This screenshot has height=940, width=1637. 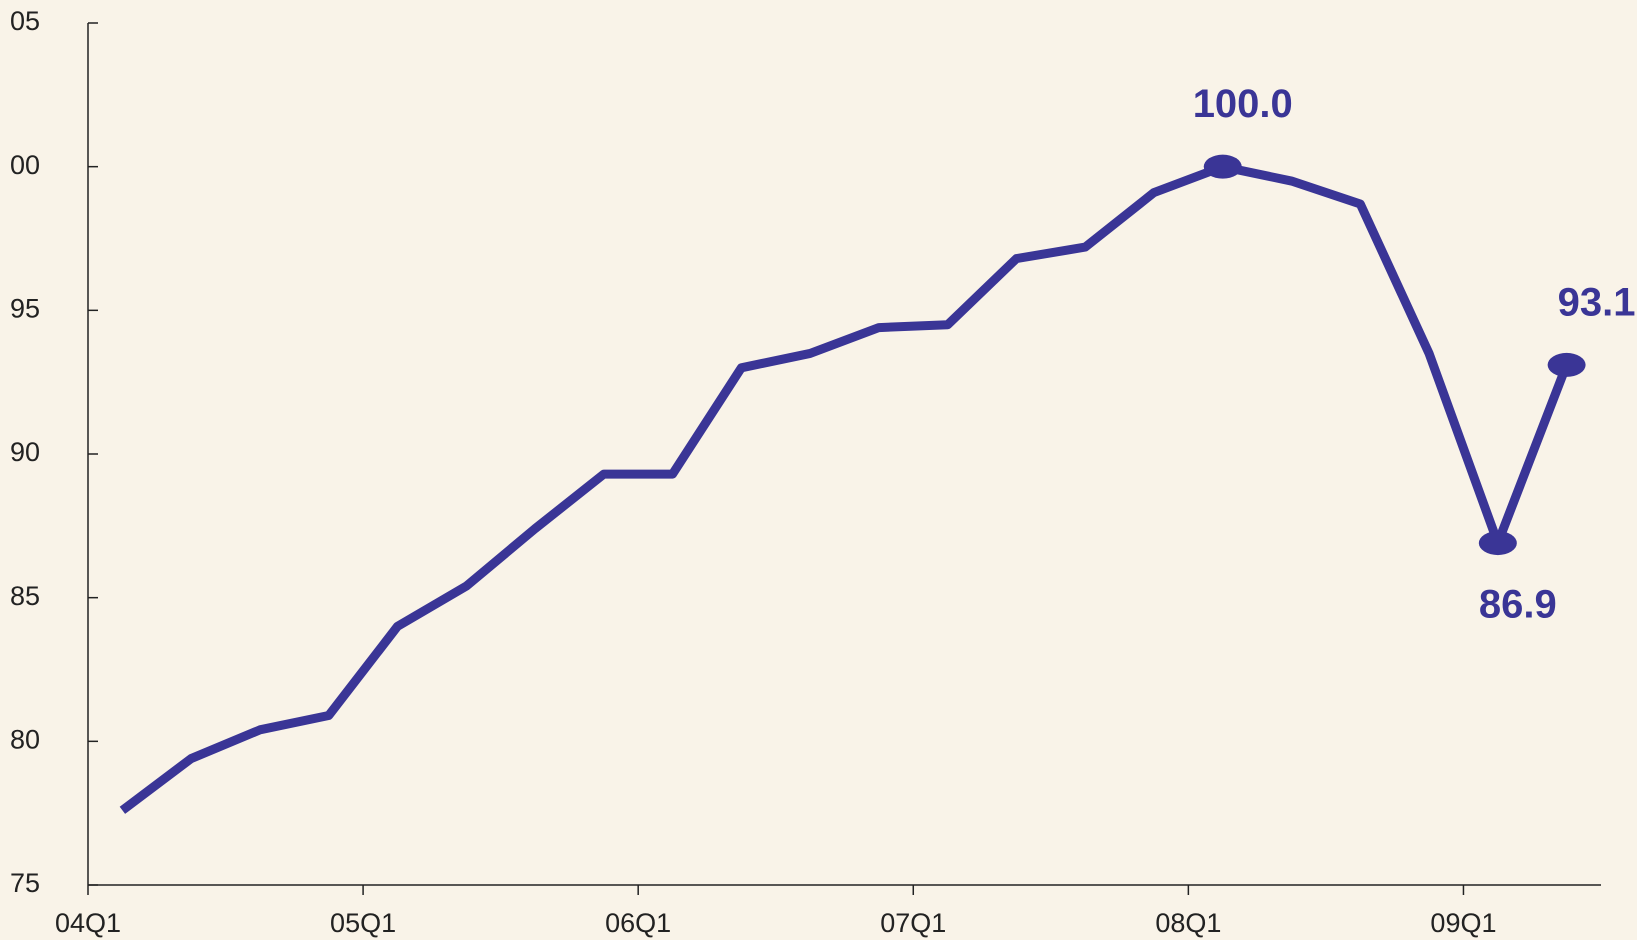 I want to click on x-tick-label: 05Q1, so click(x=363, y=923).